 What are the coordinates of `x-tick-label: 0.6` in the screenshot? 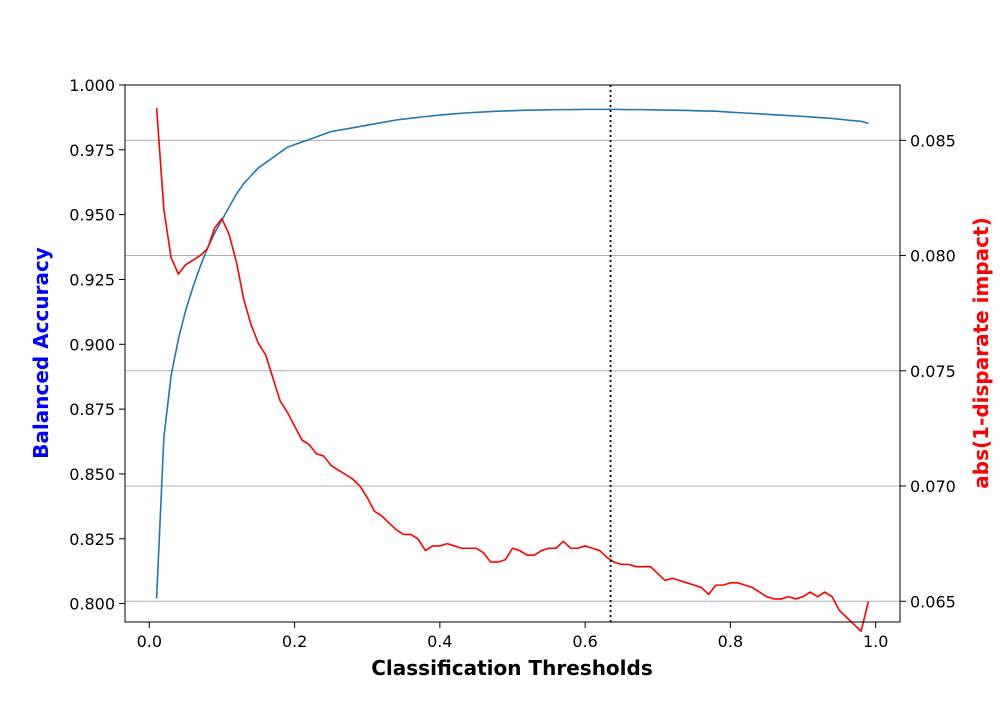 It's located at (584, 641).